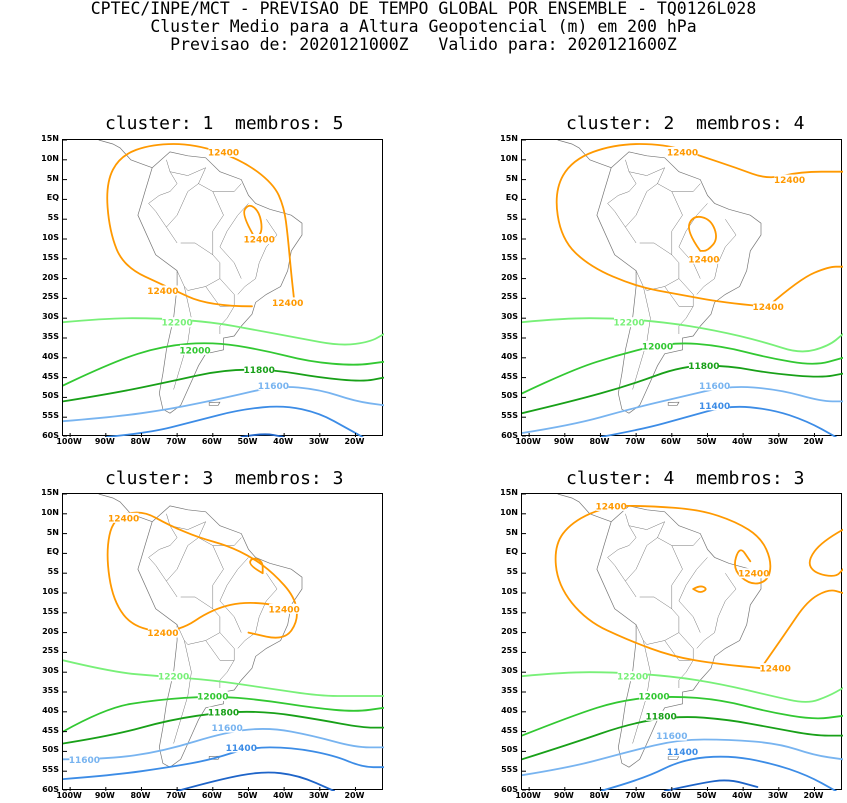 The width and height of the screenshot is (847, 803). What do you see at coordinates (224, 123) in the screenshot?
I see `panel-title-cluster-1: cluster: 1 membros: 5` at bounding box center [224, 123].